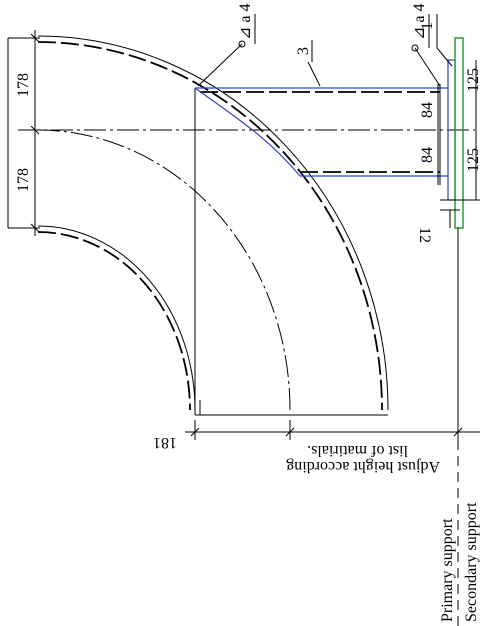  What do you see at coordinates (357, 450) in the screenshot?
I see `note: list of matirials.` at bounding box center [357, 450].